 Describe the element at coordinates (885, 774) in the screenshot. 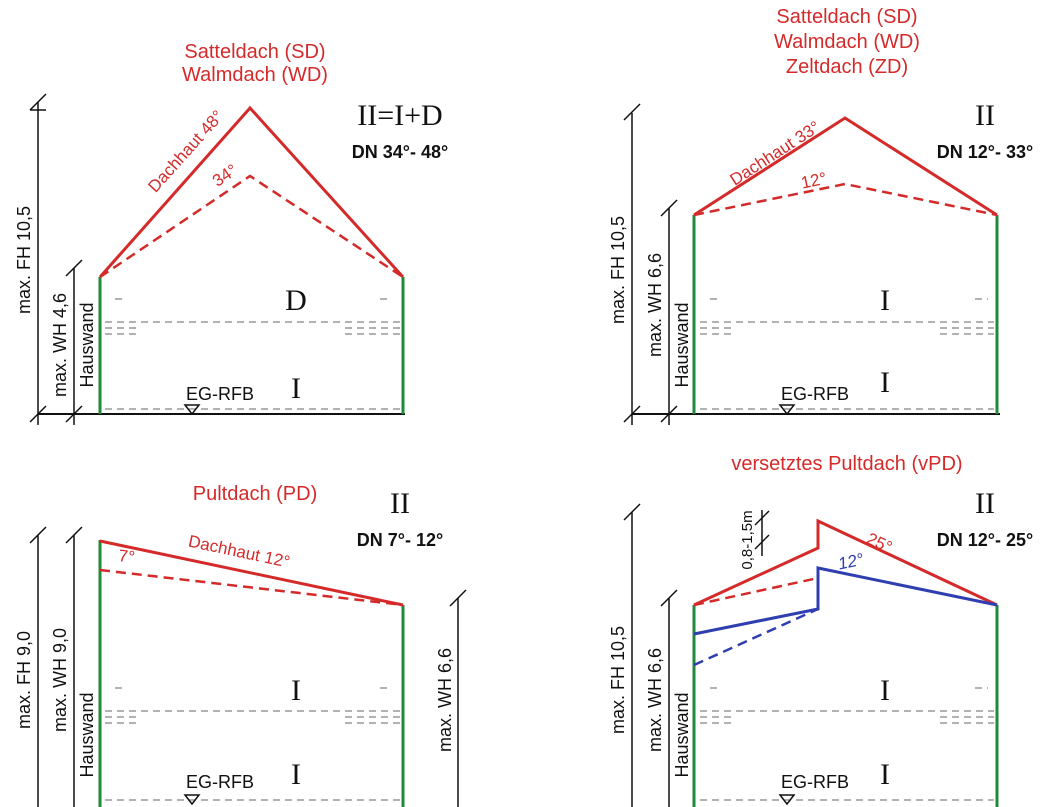

I see `panel4-lower-floor: I` at that location.